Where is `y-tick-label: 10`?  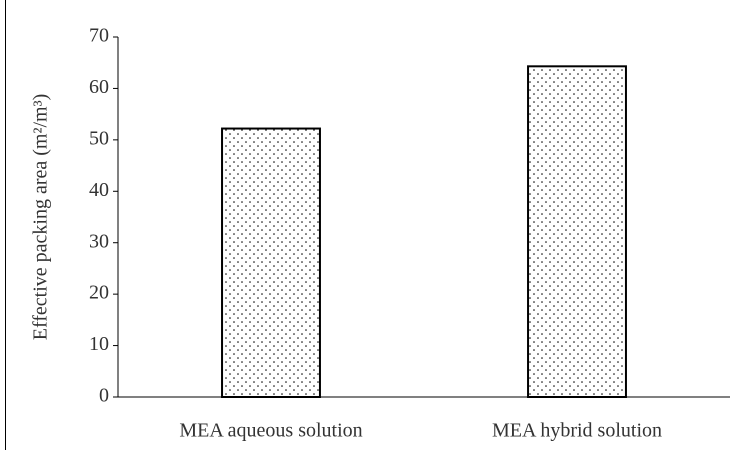 y-tick-label: 10 is located at coordinates (99, 344).